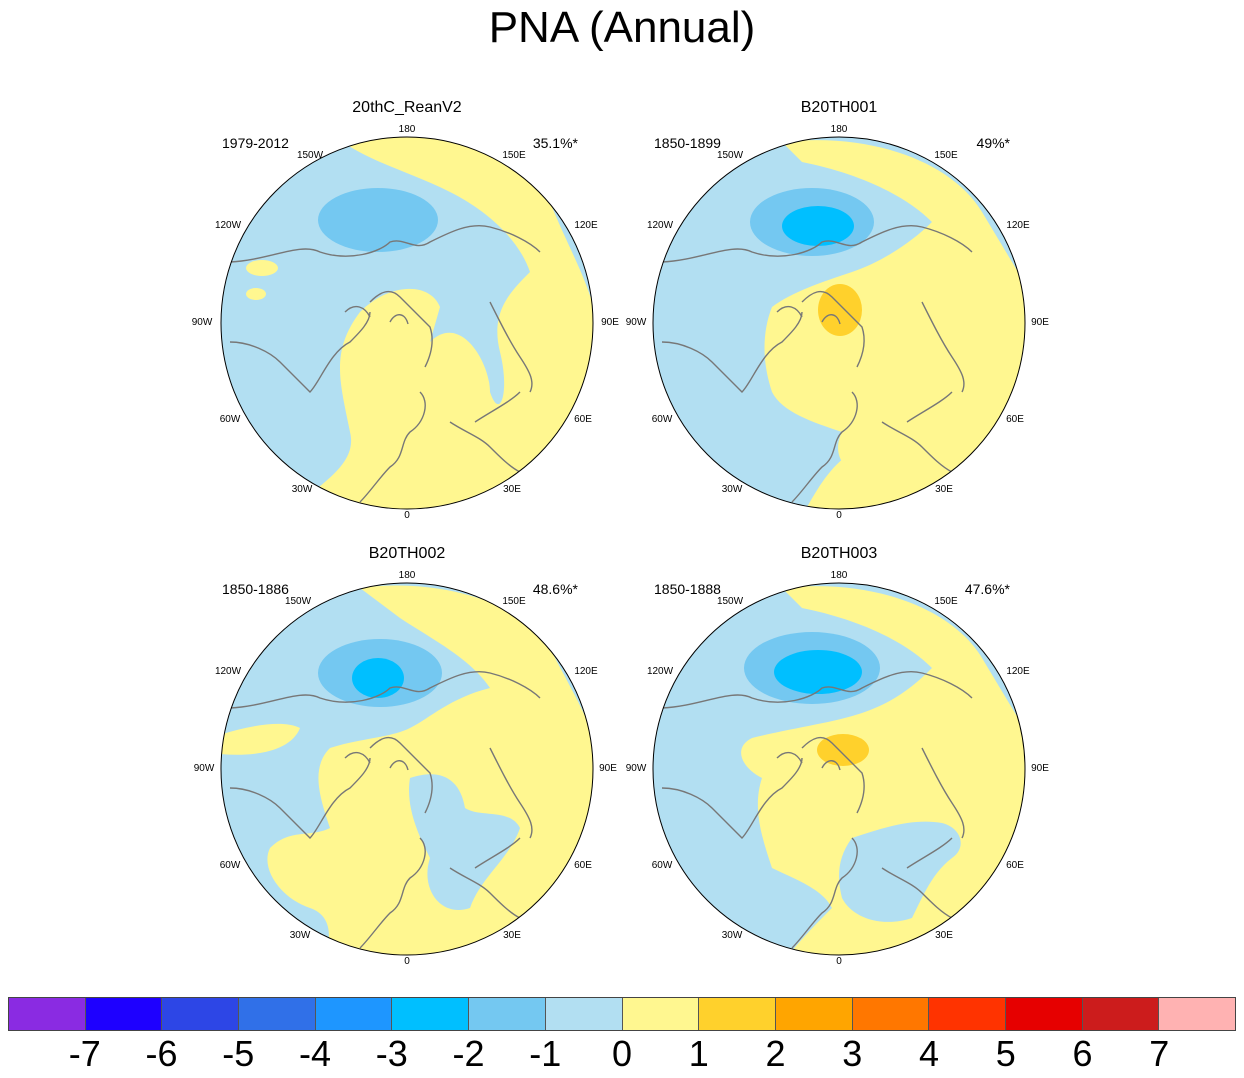 The width and height of the screenshot is (1244, 1078). What do you see at coordinates (556, 589) in the screenshot?
I see `panel-variance: 48.6%*` at bounding box center [556, 589].